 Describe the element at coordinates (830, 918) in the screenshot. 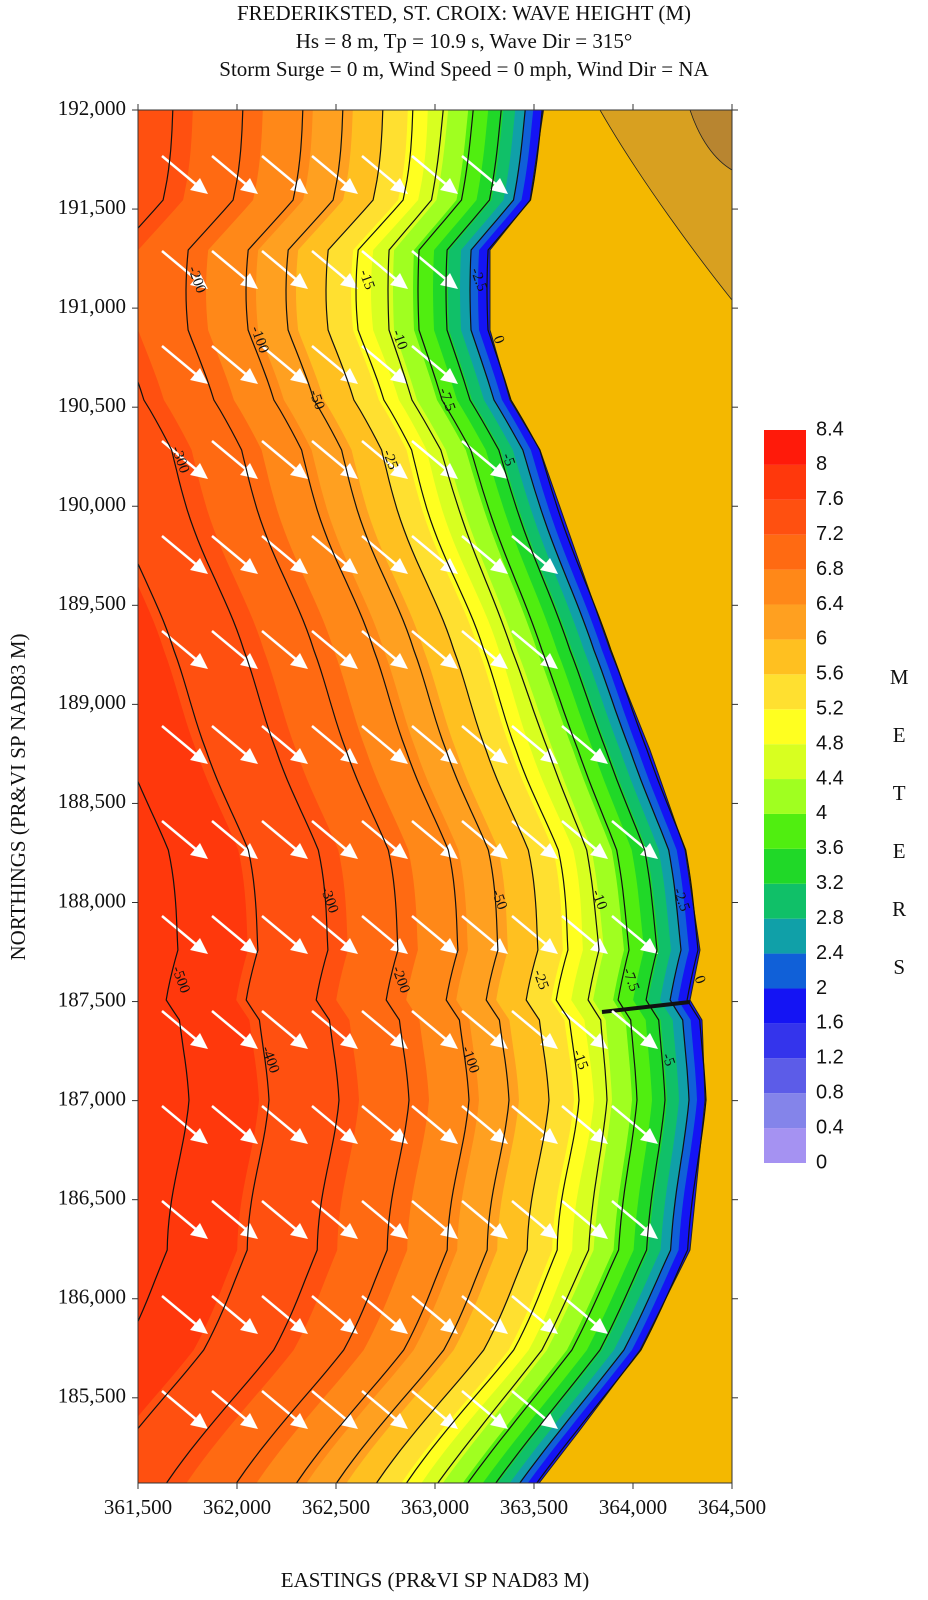

I see `colorbar-tick-label: 2.8` at that location.